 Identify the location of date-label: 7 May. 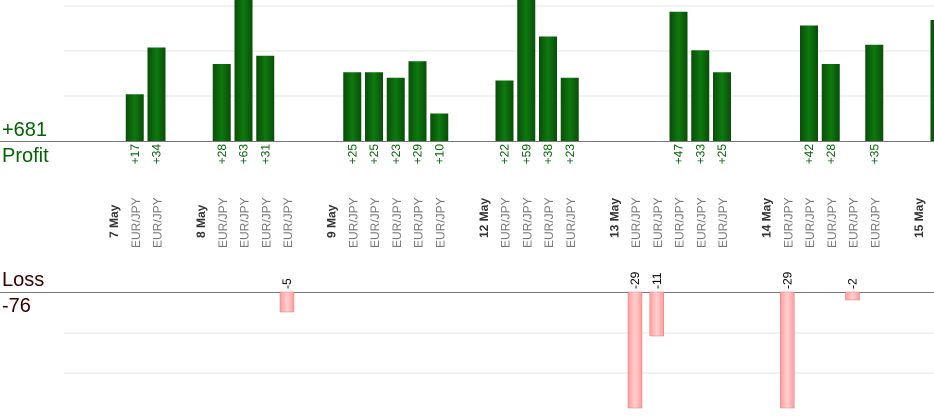
(114, 221).